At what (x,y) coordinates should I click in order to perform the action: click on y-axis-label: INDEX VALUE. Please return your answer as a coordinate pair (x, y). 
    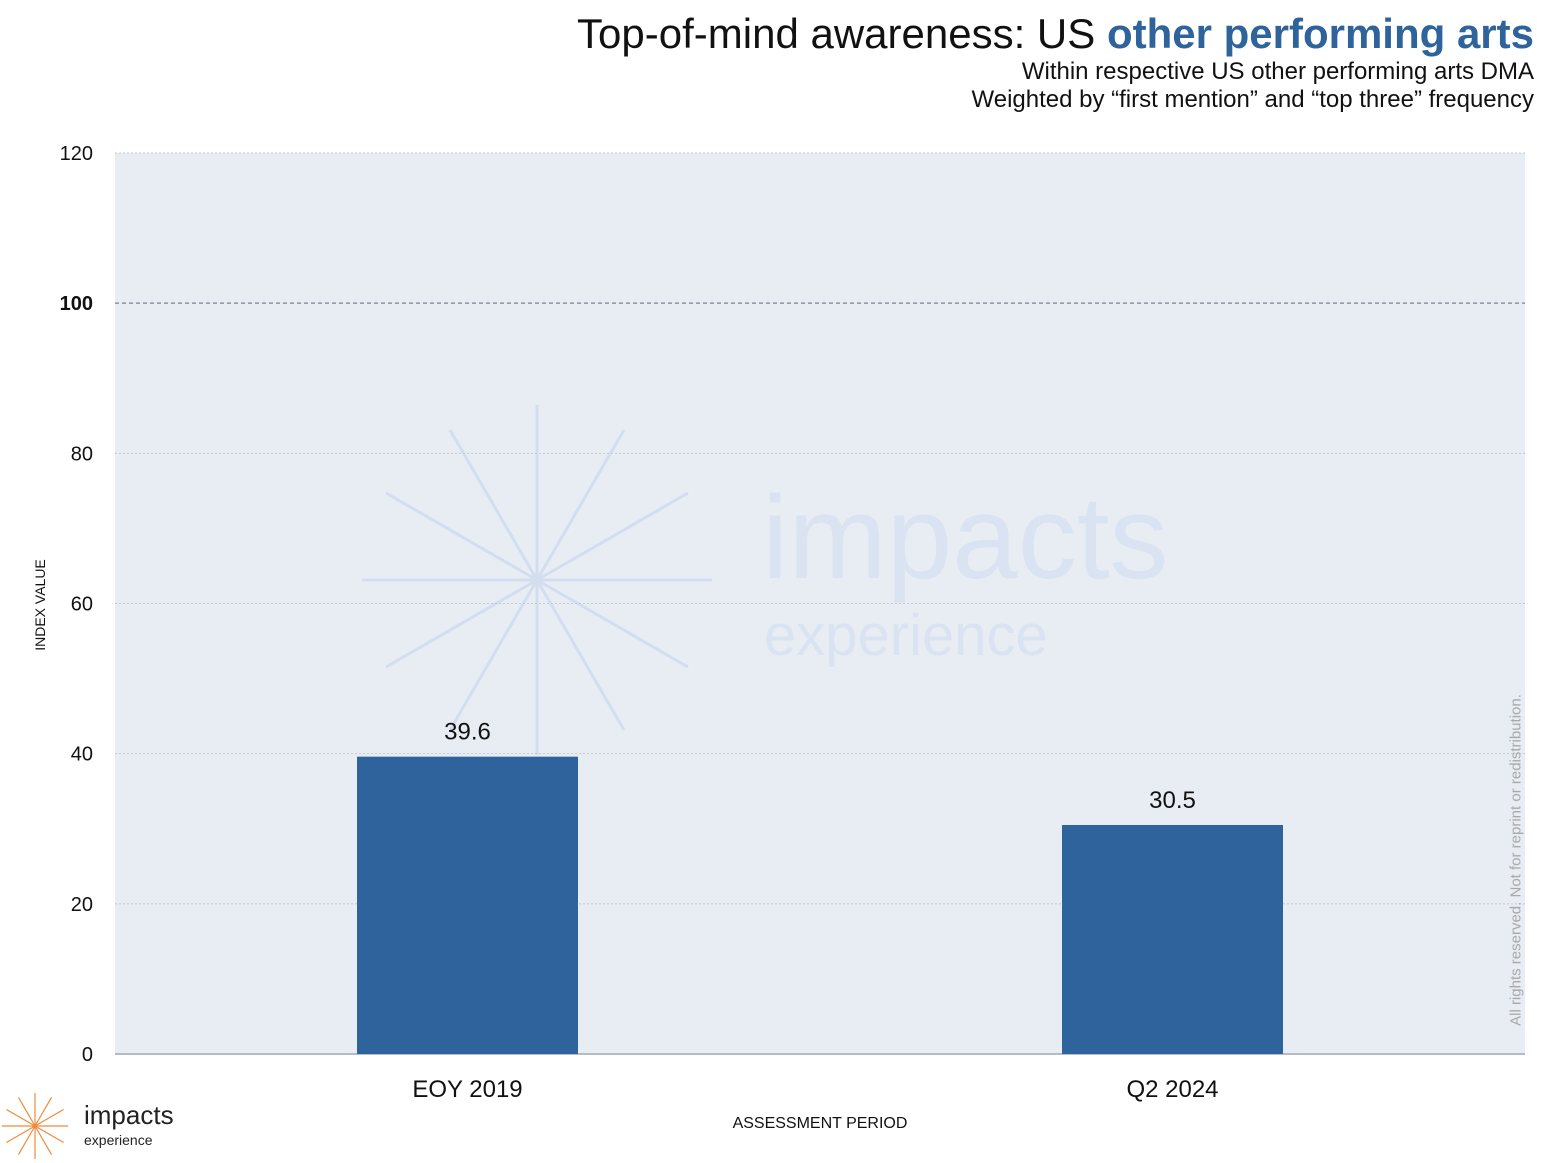
    Looking at the image, I should click on (40, 605).